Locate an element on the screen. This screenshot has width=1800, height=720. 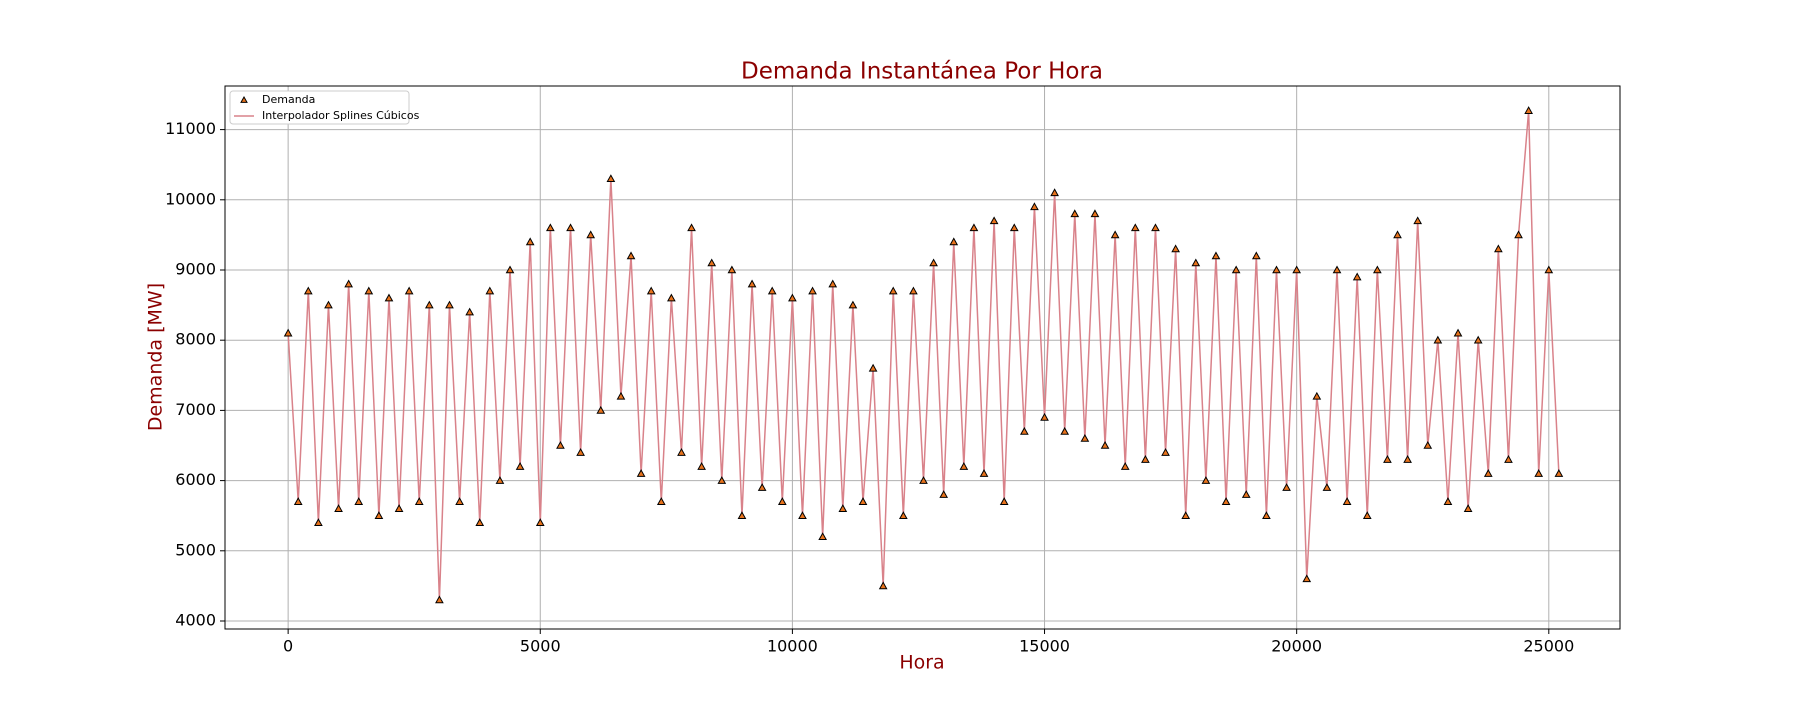
legend-label: Interpolador Splines Cúbicos is located at coordinates (341, 115).